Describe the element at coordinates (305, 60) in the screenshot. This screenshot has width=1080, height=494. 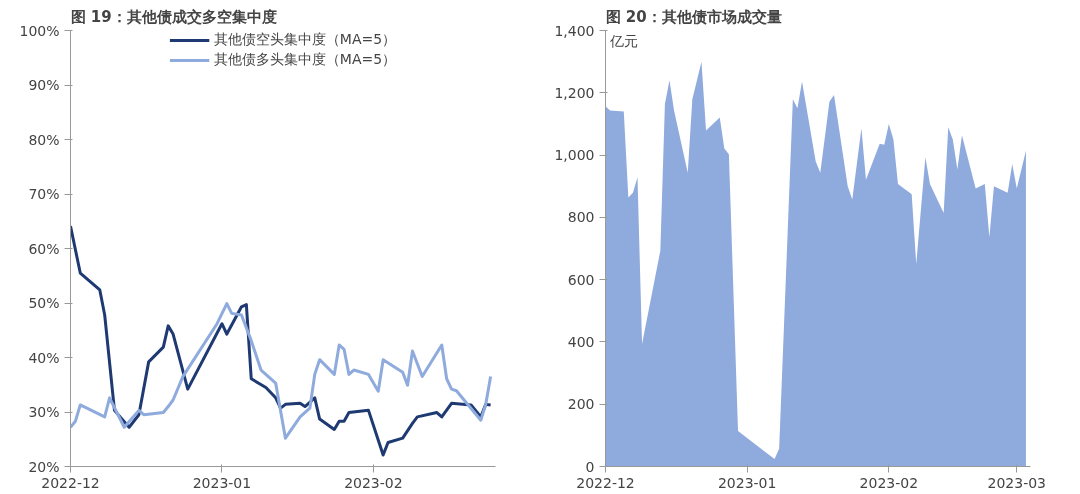
I see `legend-label: 其他债多头集中度（MA=5）` at that location.